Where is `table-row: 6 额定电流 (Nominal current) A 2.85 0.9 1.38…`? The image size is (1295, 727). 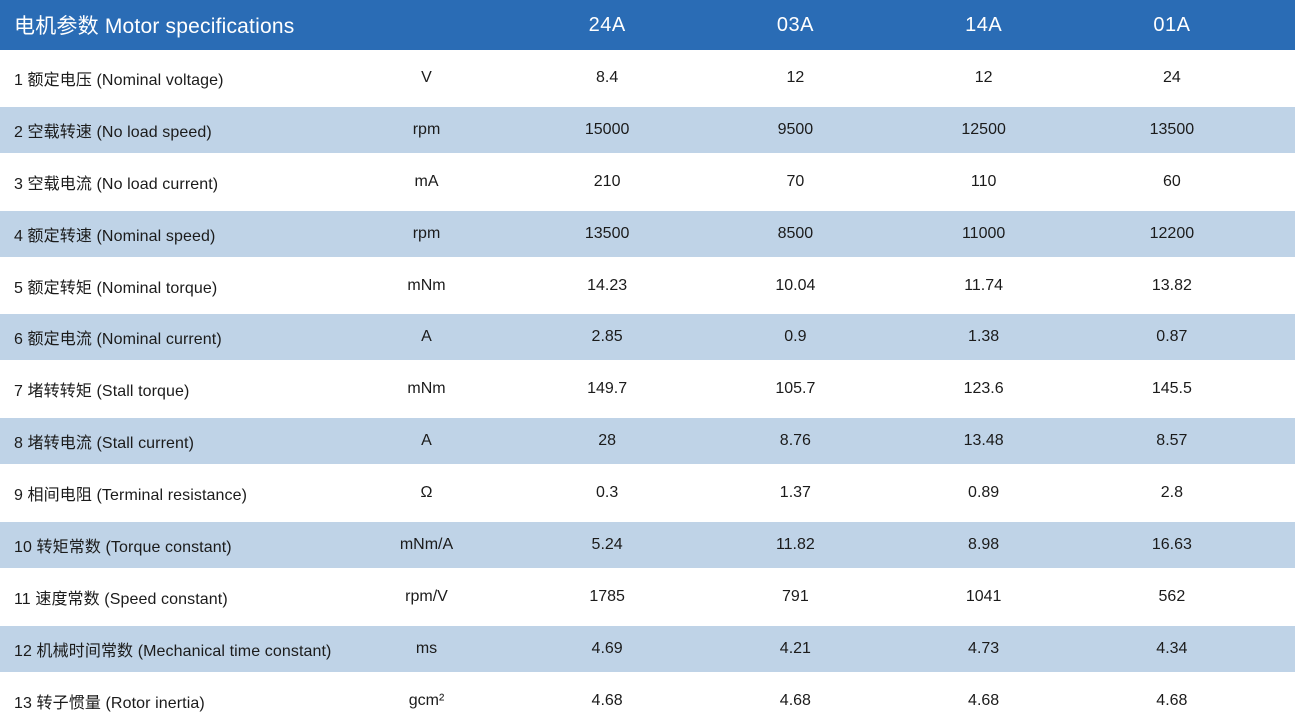
table-row: 6 额定电流 (Nominal current) A 2.85 0.9 1.38… is located at coordinates (647, 337).